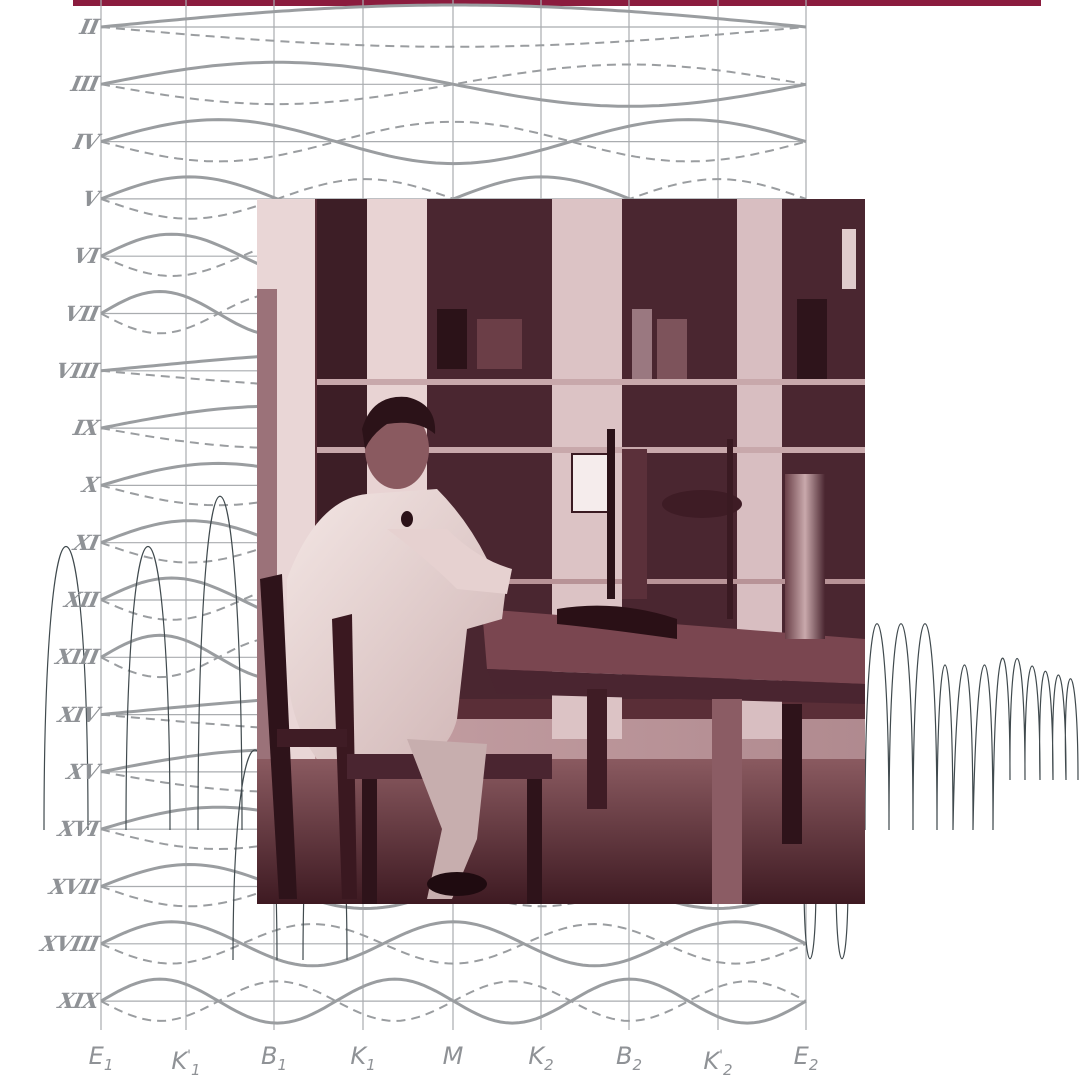 This screenshot has width=1081, height=1084. I want to click on column-label: E1, so click(101, 1060).